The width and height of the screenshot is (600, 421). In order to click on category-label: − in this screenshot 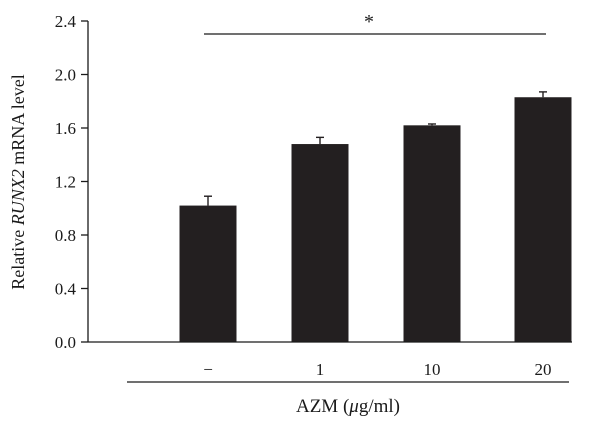, I will do `click(208, 369)`.